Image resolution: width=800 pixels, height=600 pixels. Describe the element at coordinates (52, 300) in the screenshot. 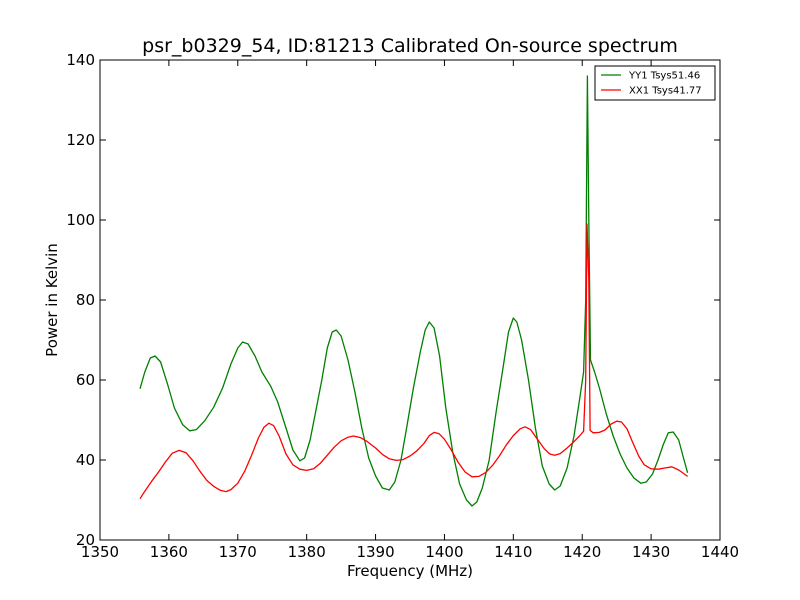

I see `y-axis-label: Power in Kelvin` at that location.